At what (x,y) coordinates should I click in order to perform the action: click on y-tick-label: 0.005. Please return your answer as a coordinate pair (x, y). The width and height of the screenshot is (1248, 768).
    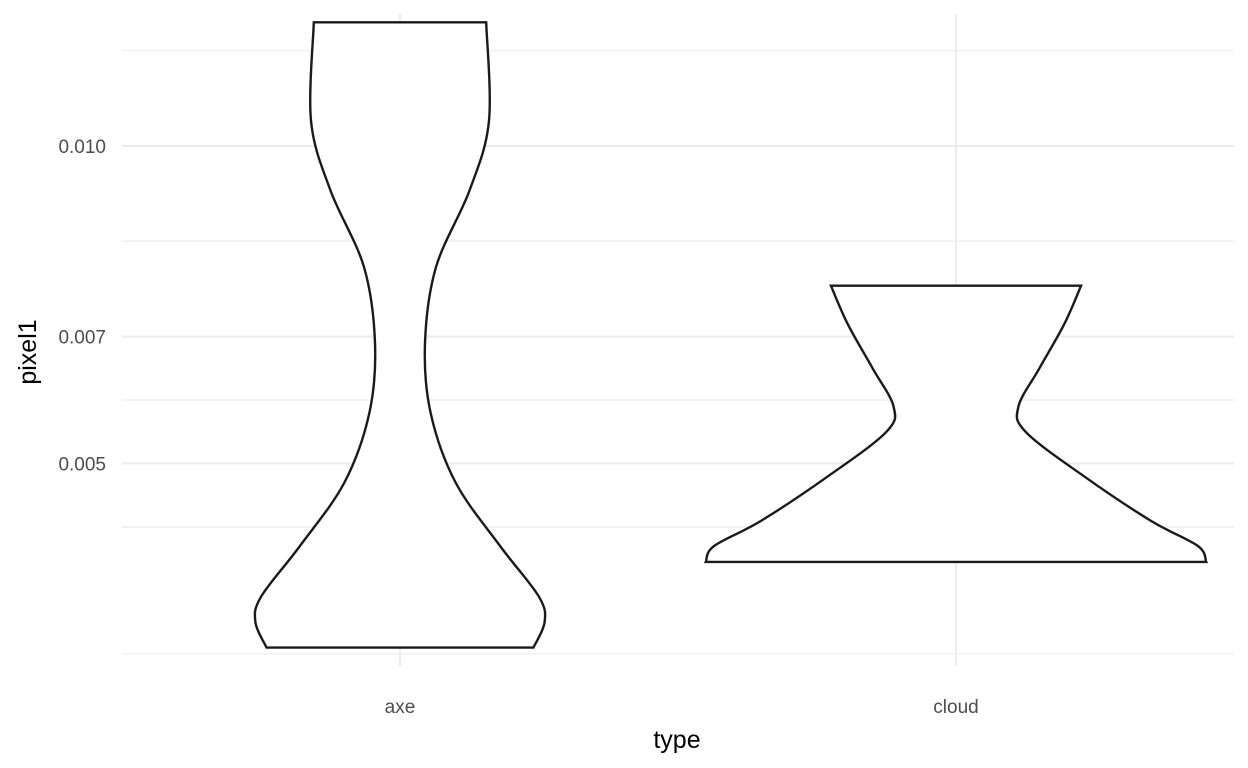
    Looking at the image, I should click on (82, 464).